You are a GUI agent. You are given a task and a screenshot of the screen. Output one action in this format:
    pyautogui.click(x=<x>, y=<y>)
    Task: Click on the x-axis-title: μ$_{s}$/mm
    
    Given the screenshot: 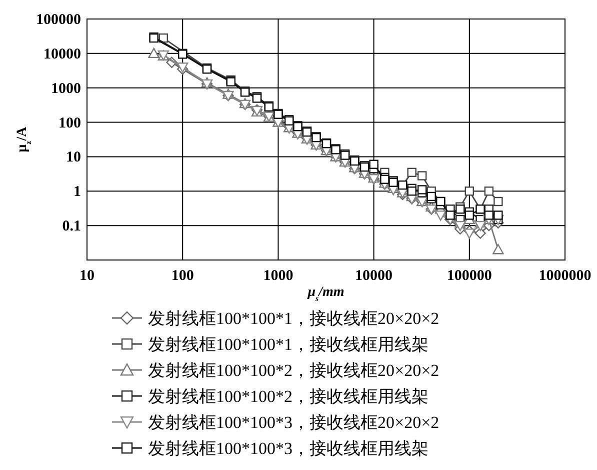 What is the action you would take?
    pyautogui.click(x=325, y=293)
    